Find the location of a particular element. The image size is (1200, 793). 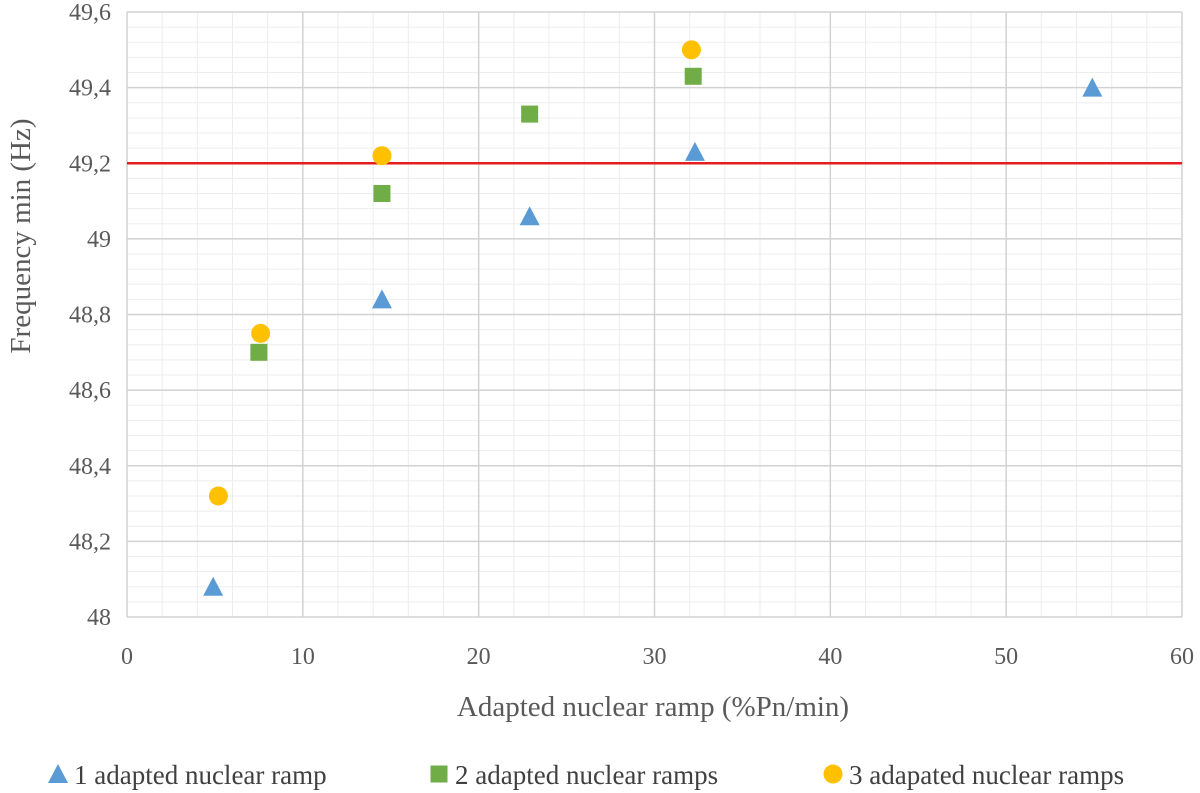

legend-item-1: 1 adapted nuclear ramp is located at coordinates (187, 775).